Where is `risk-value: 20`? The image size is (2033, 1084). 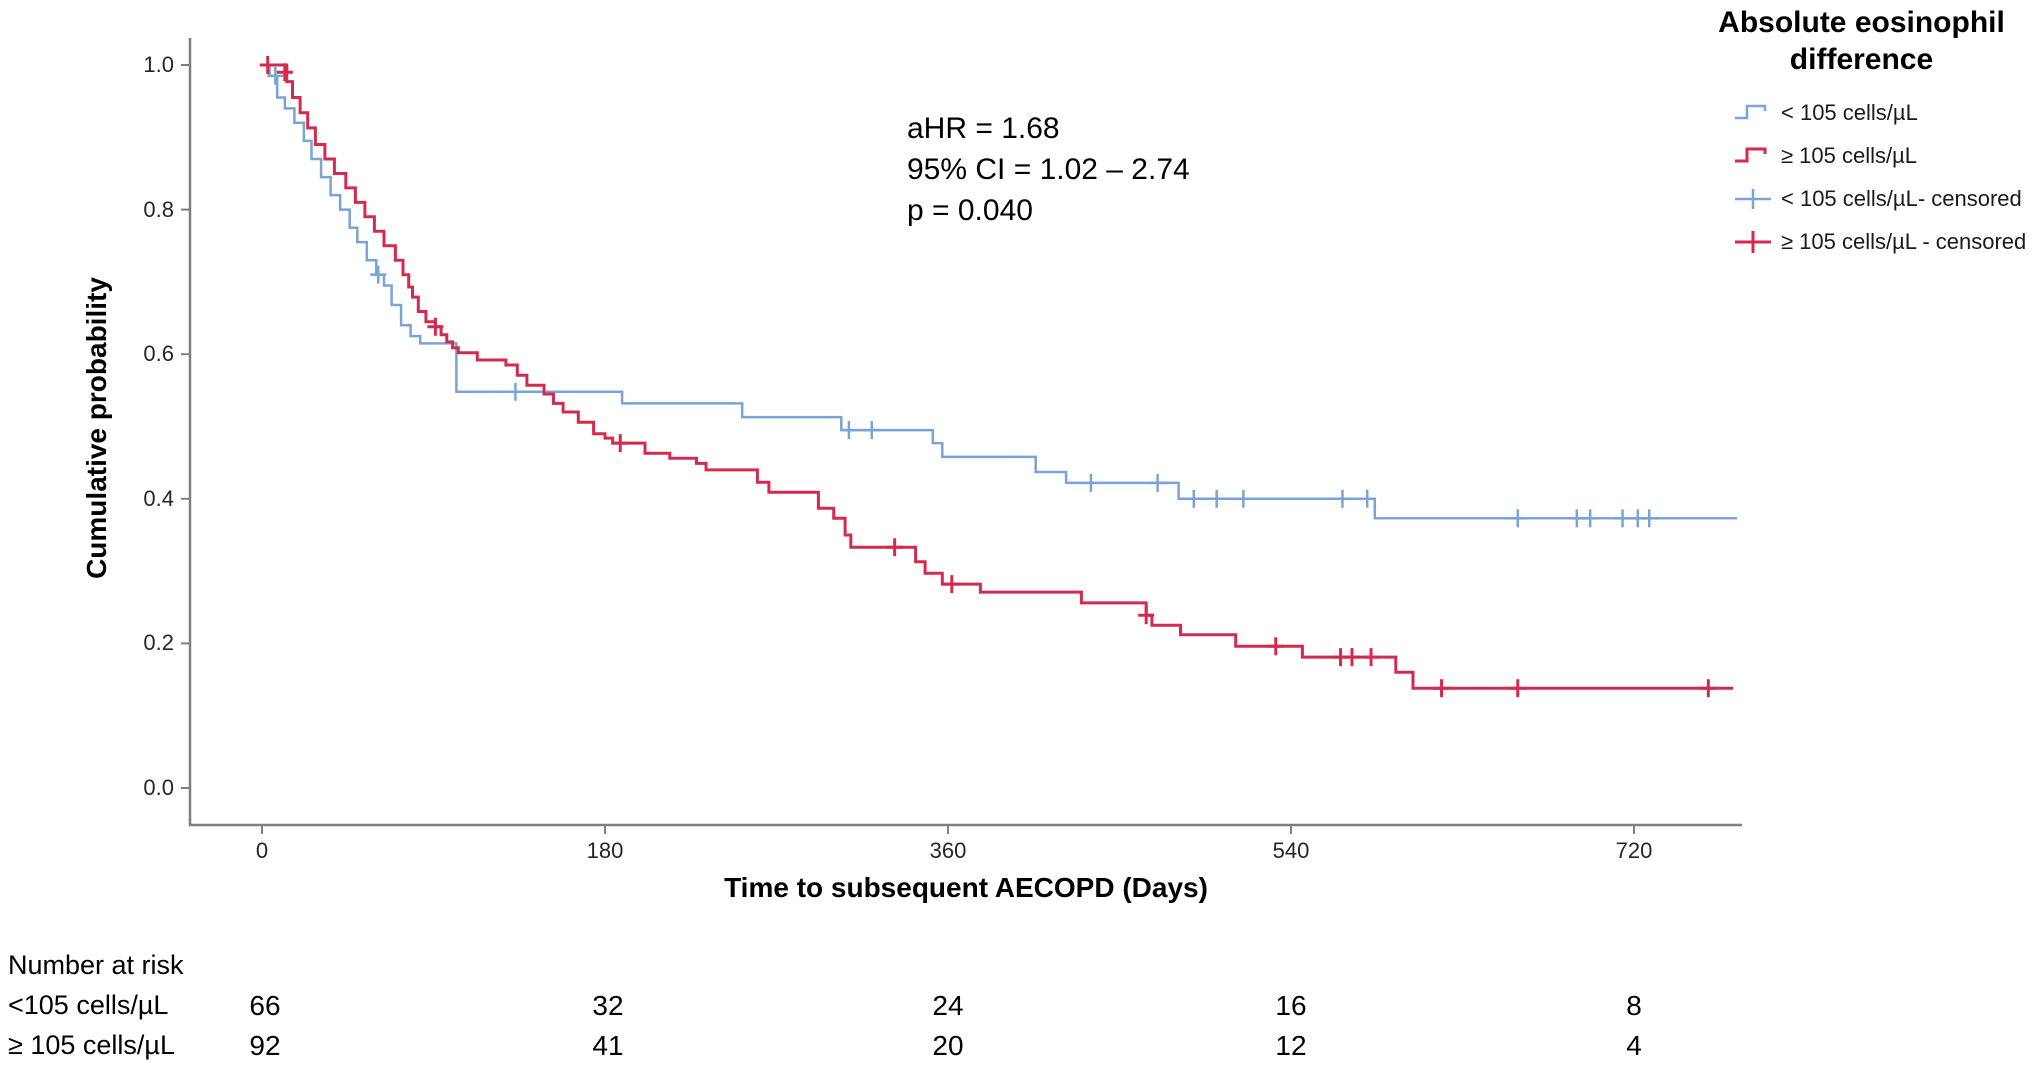 risk-value: 20 is located at coordinates (948, 1045).